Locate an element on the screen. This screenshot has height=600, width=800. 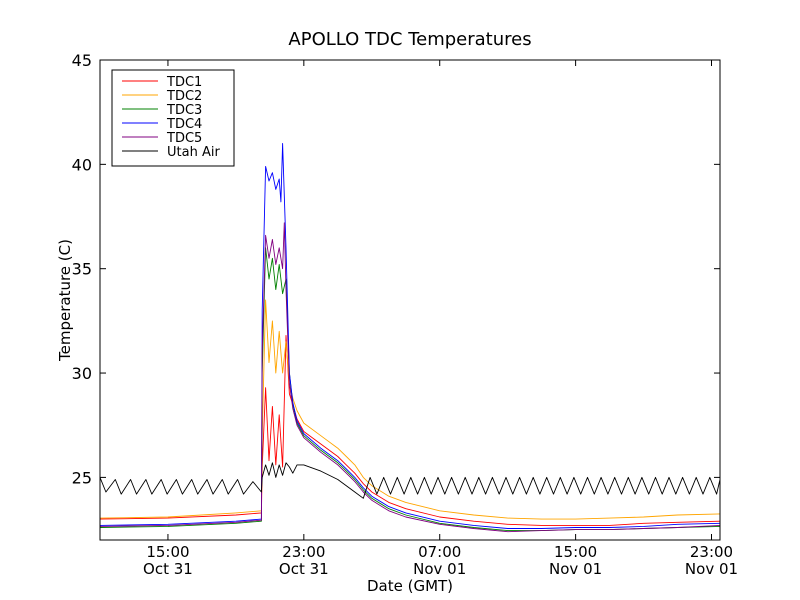
y-tick-label-1: 30 is located at coordinates (82, 373).